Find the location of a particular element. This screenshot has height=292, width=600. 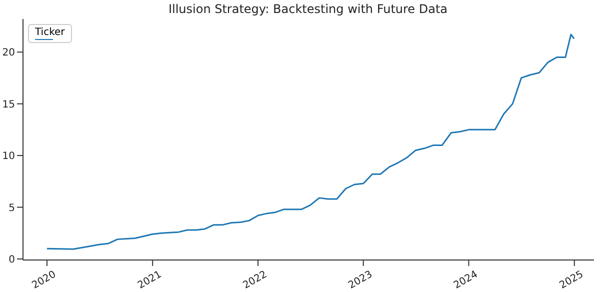

legend-title: Ticker is located at coordinates (50, 32).